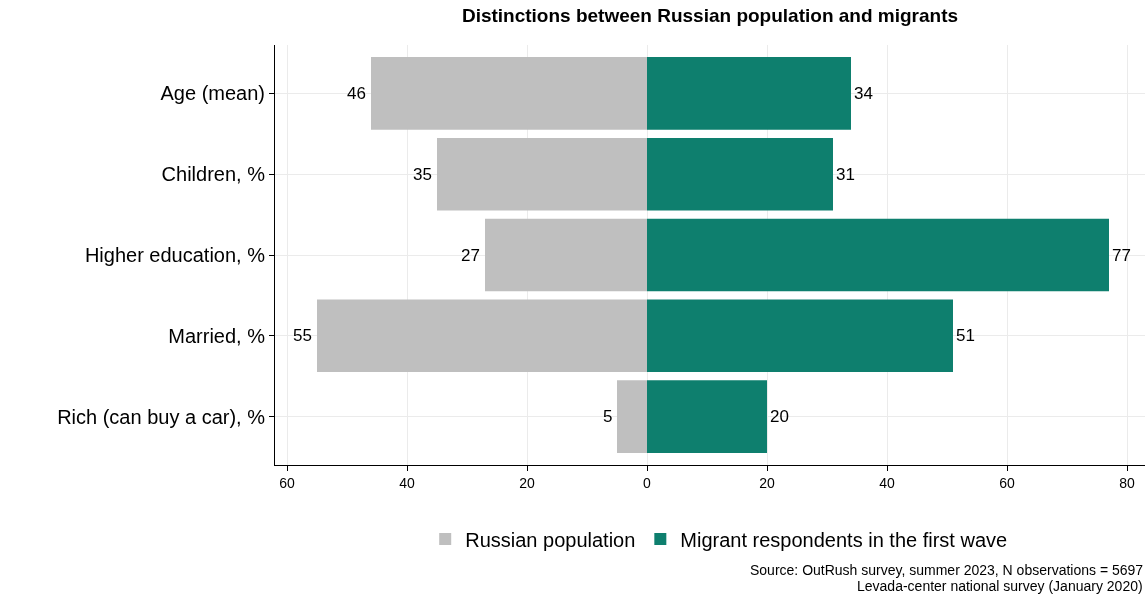 Image resolution: width=1147 pixels, height=606 pixels. I want to click on data-label: 31, so click(845, 174).